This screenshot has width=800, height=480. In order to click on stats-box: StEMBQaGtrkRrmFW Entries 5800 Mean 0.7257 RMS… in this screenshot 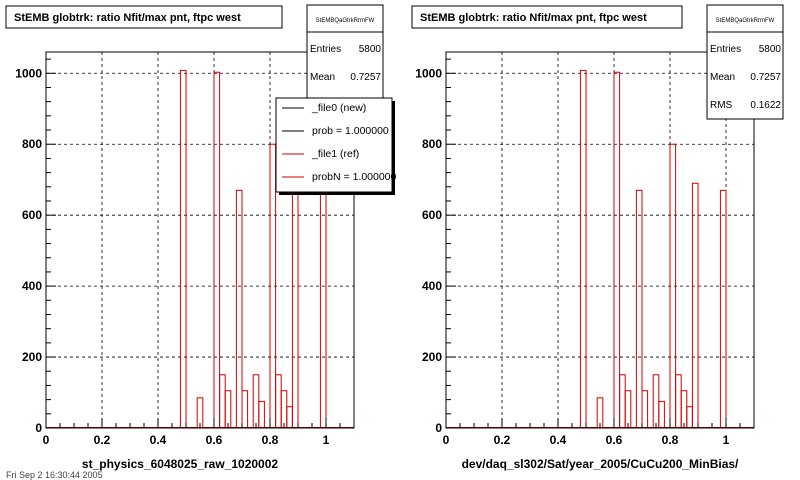, I will do `click(745, 62)`.